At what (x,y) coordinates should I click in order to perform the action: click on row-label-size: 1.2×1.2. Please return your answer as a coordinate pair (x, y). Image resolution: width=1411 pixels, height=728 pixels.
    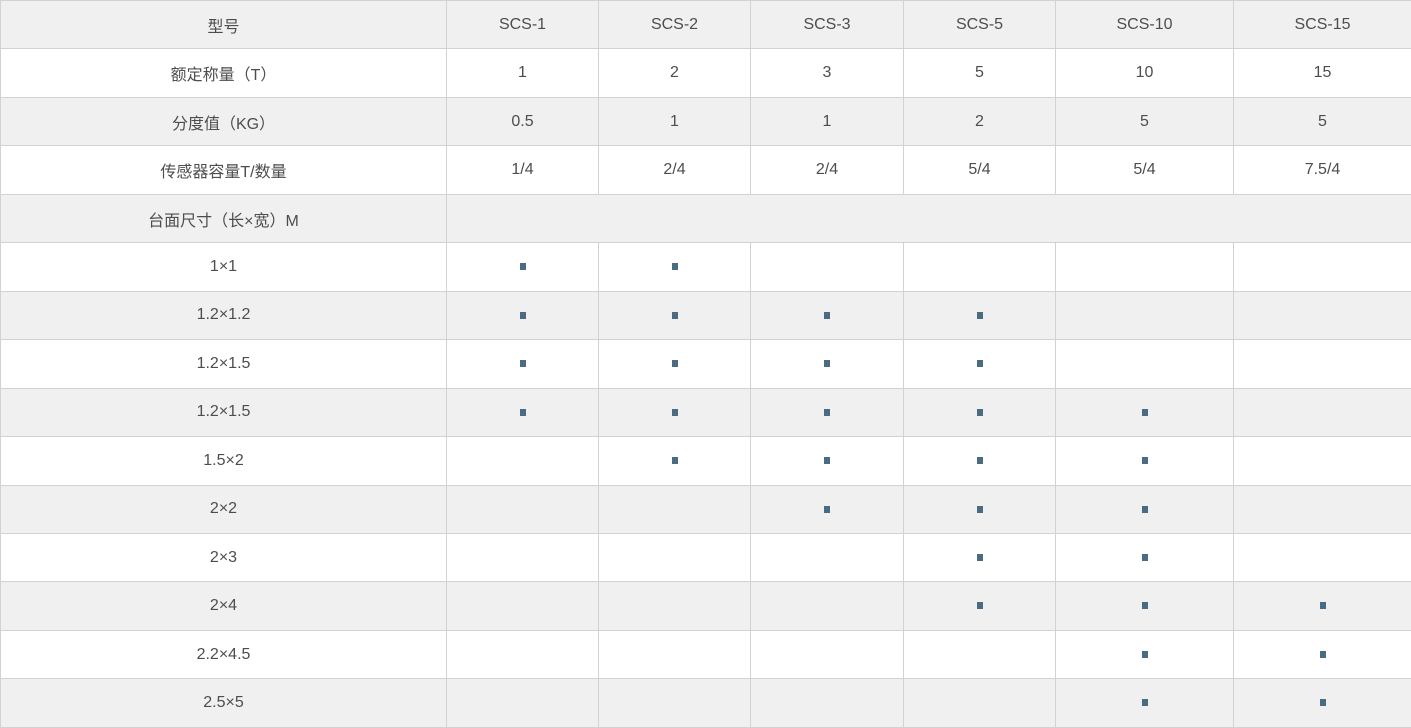
    Looking at the image, I should click on (223, 315).